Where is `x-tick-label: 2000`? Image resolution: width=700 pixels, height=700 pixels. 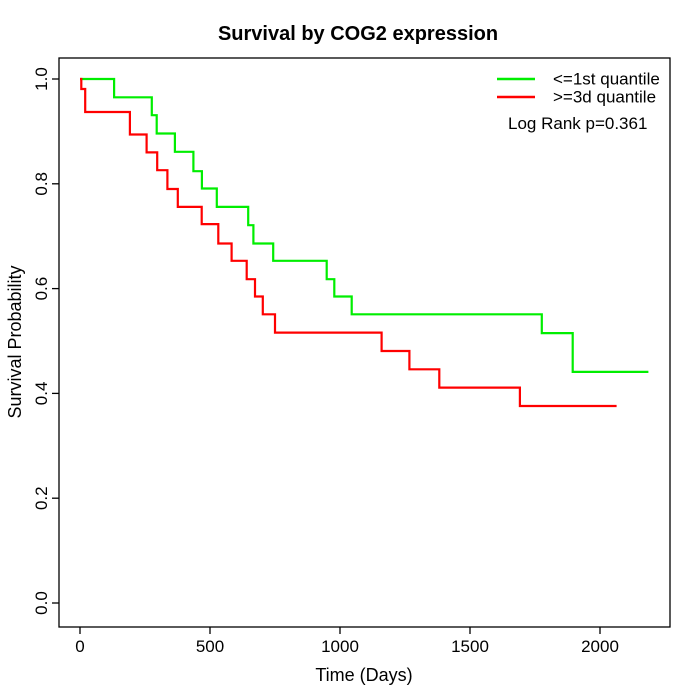 x-tick-label: 2000 is located at coordinates (600, 646).